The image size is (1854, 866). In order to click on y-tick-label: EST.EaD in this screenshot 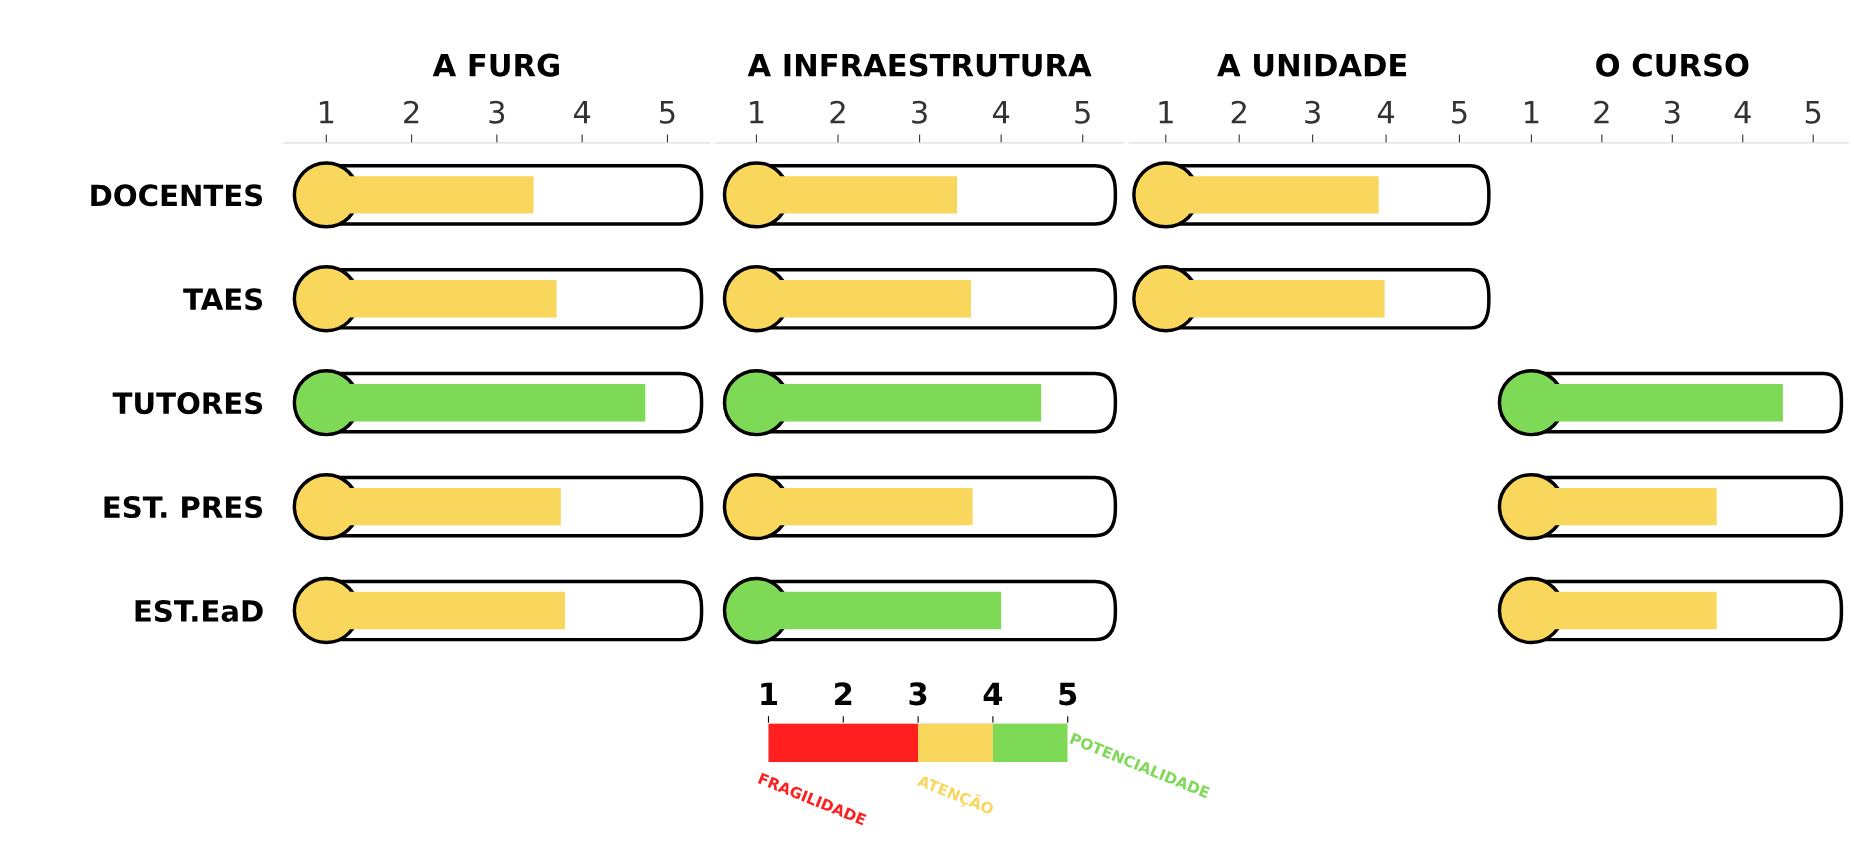, I will do `click(199, 611)`.